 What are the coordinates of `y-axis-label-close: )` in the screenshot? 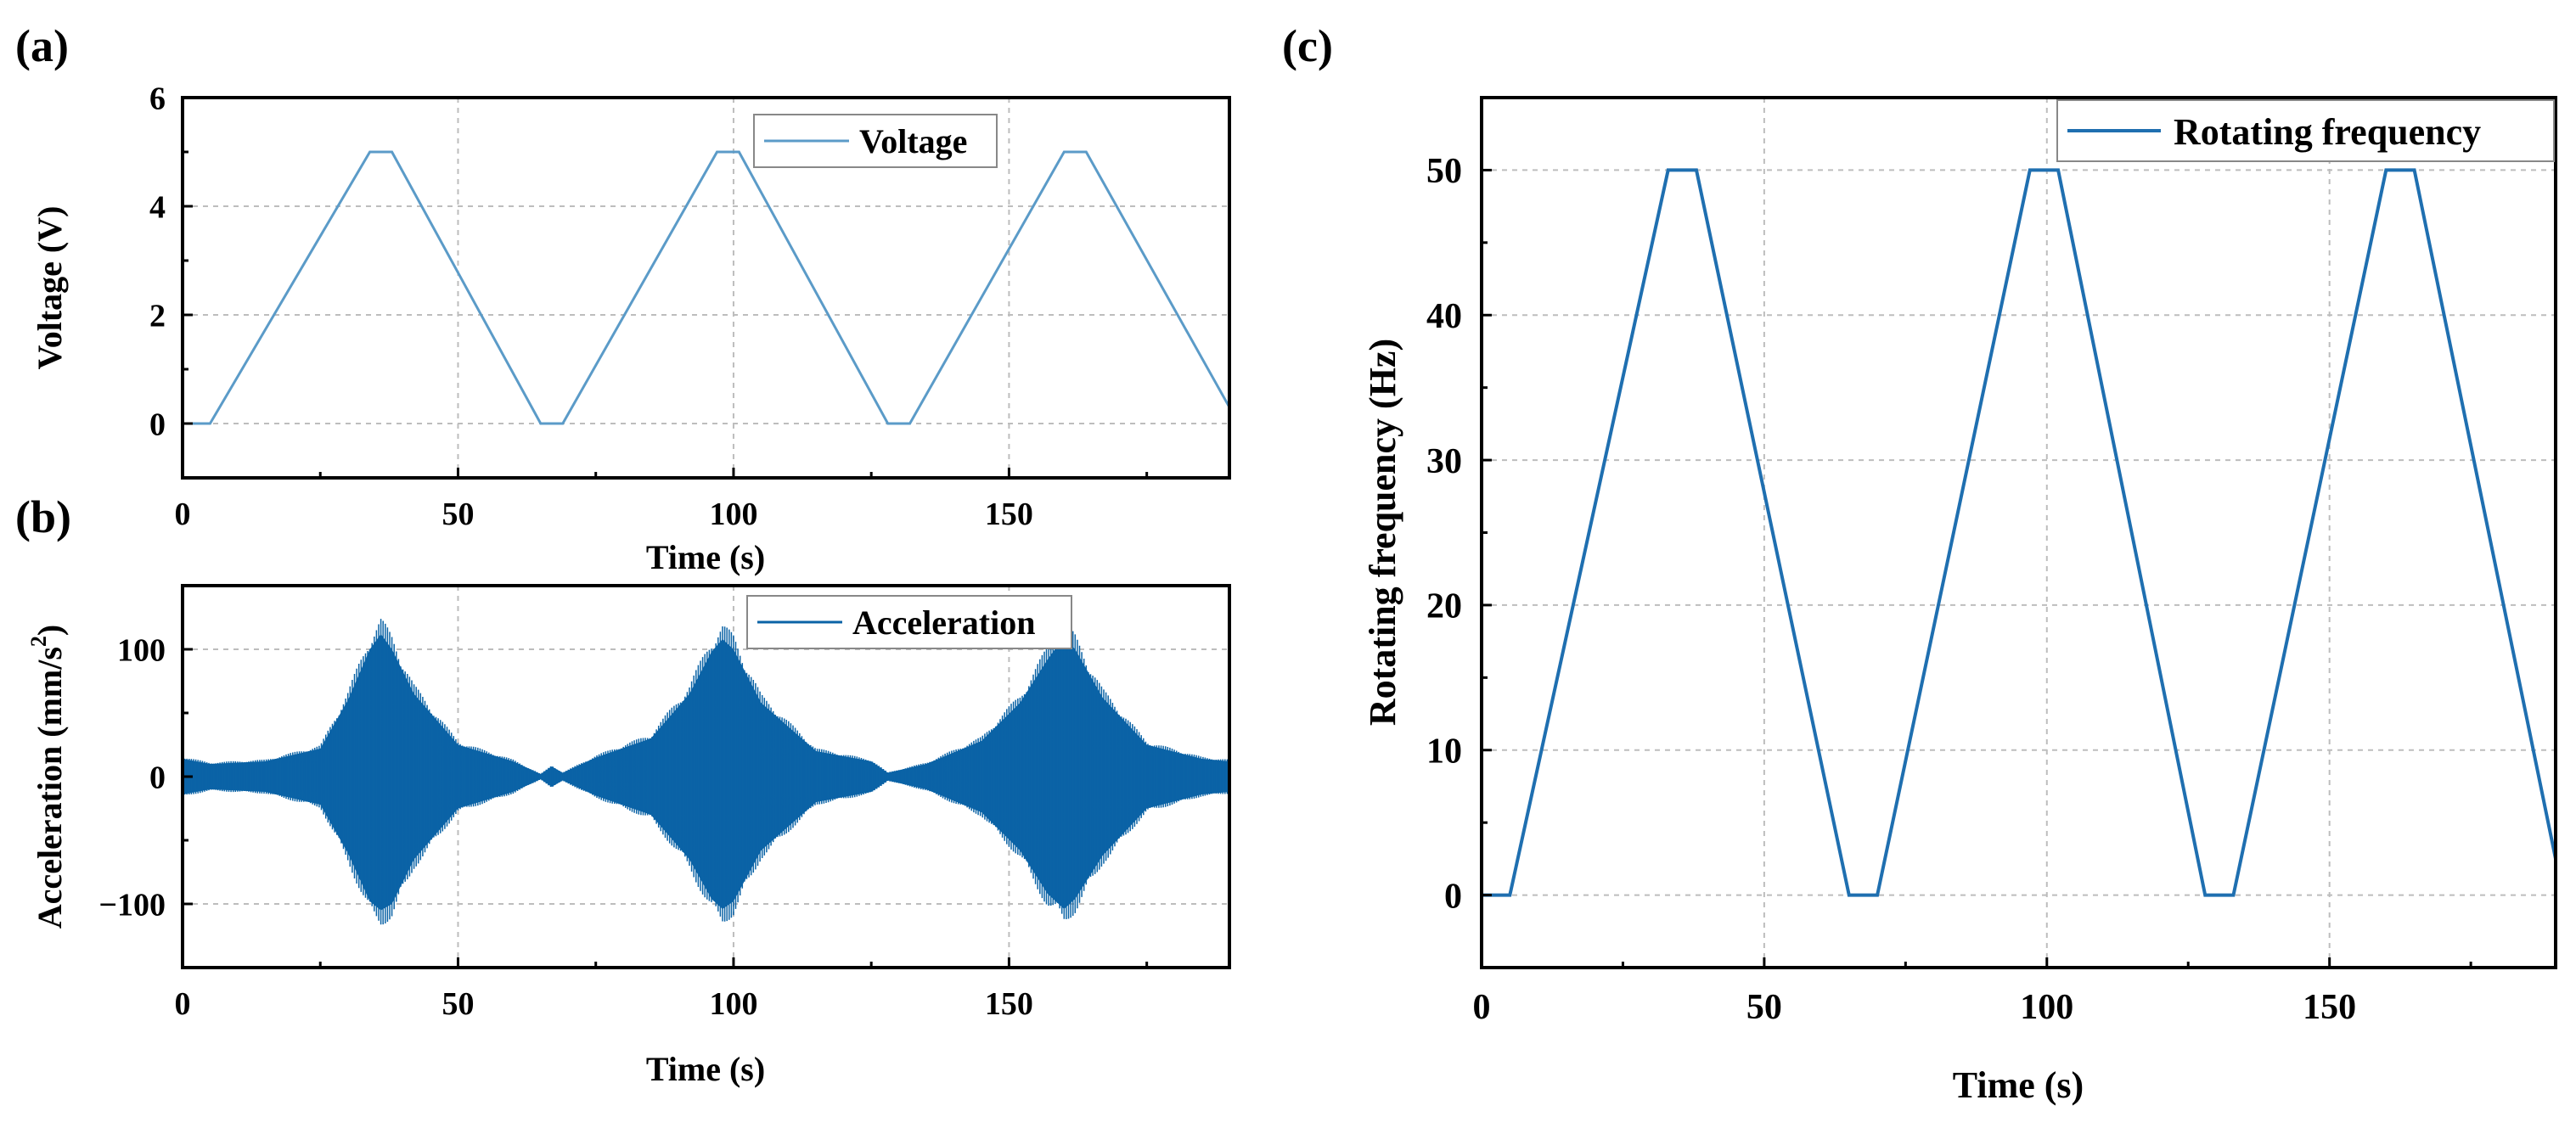 It's located at (50, 630).